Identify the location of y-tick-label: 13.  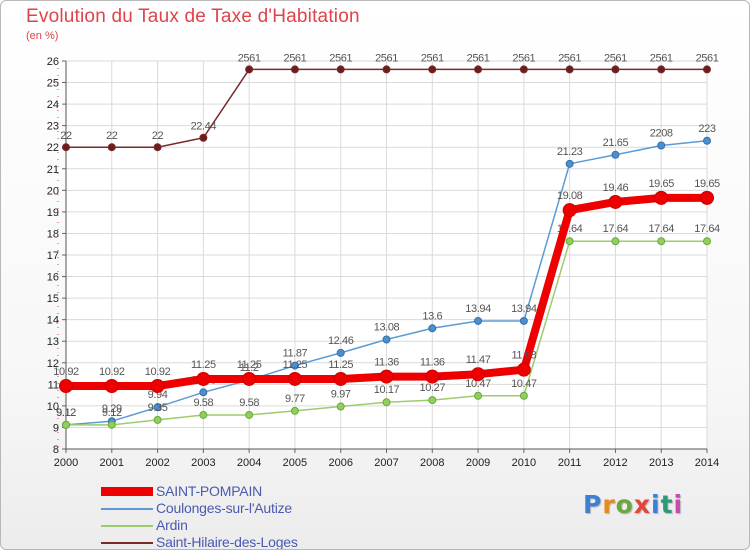
(53, 342).